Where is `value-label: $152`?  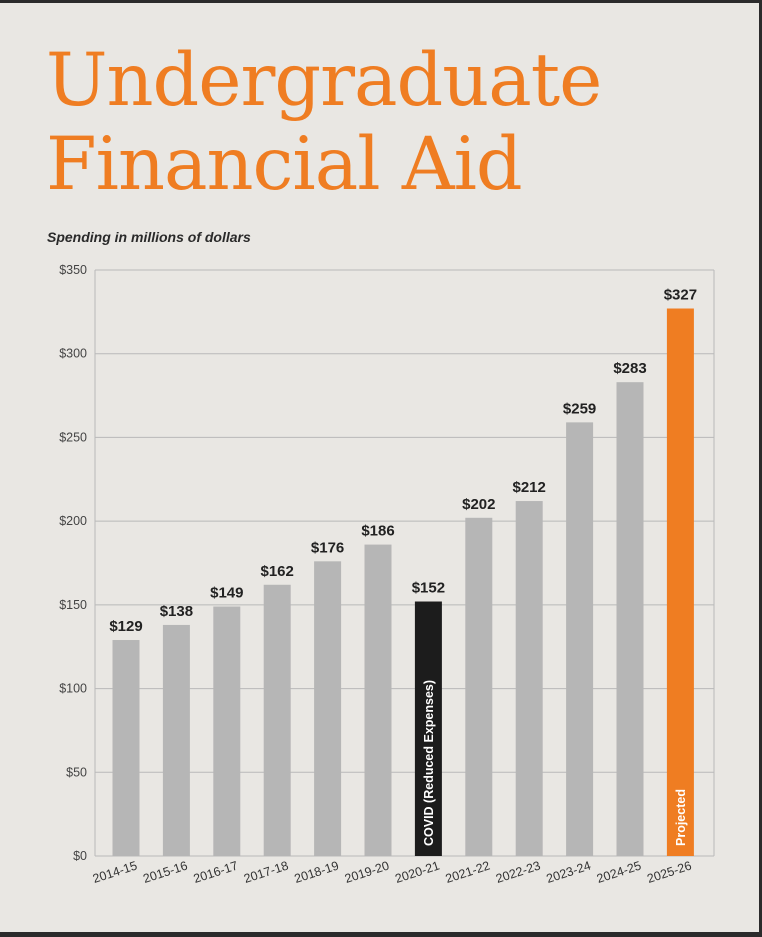 value-label: $152 is located at coordinates (428, 588).